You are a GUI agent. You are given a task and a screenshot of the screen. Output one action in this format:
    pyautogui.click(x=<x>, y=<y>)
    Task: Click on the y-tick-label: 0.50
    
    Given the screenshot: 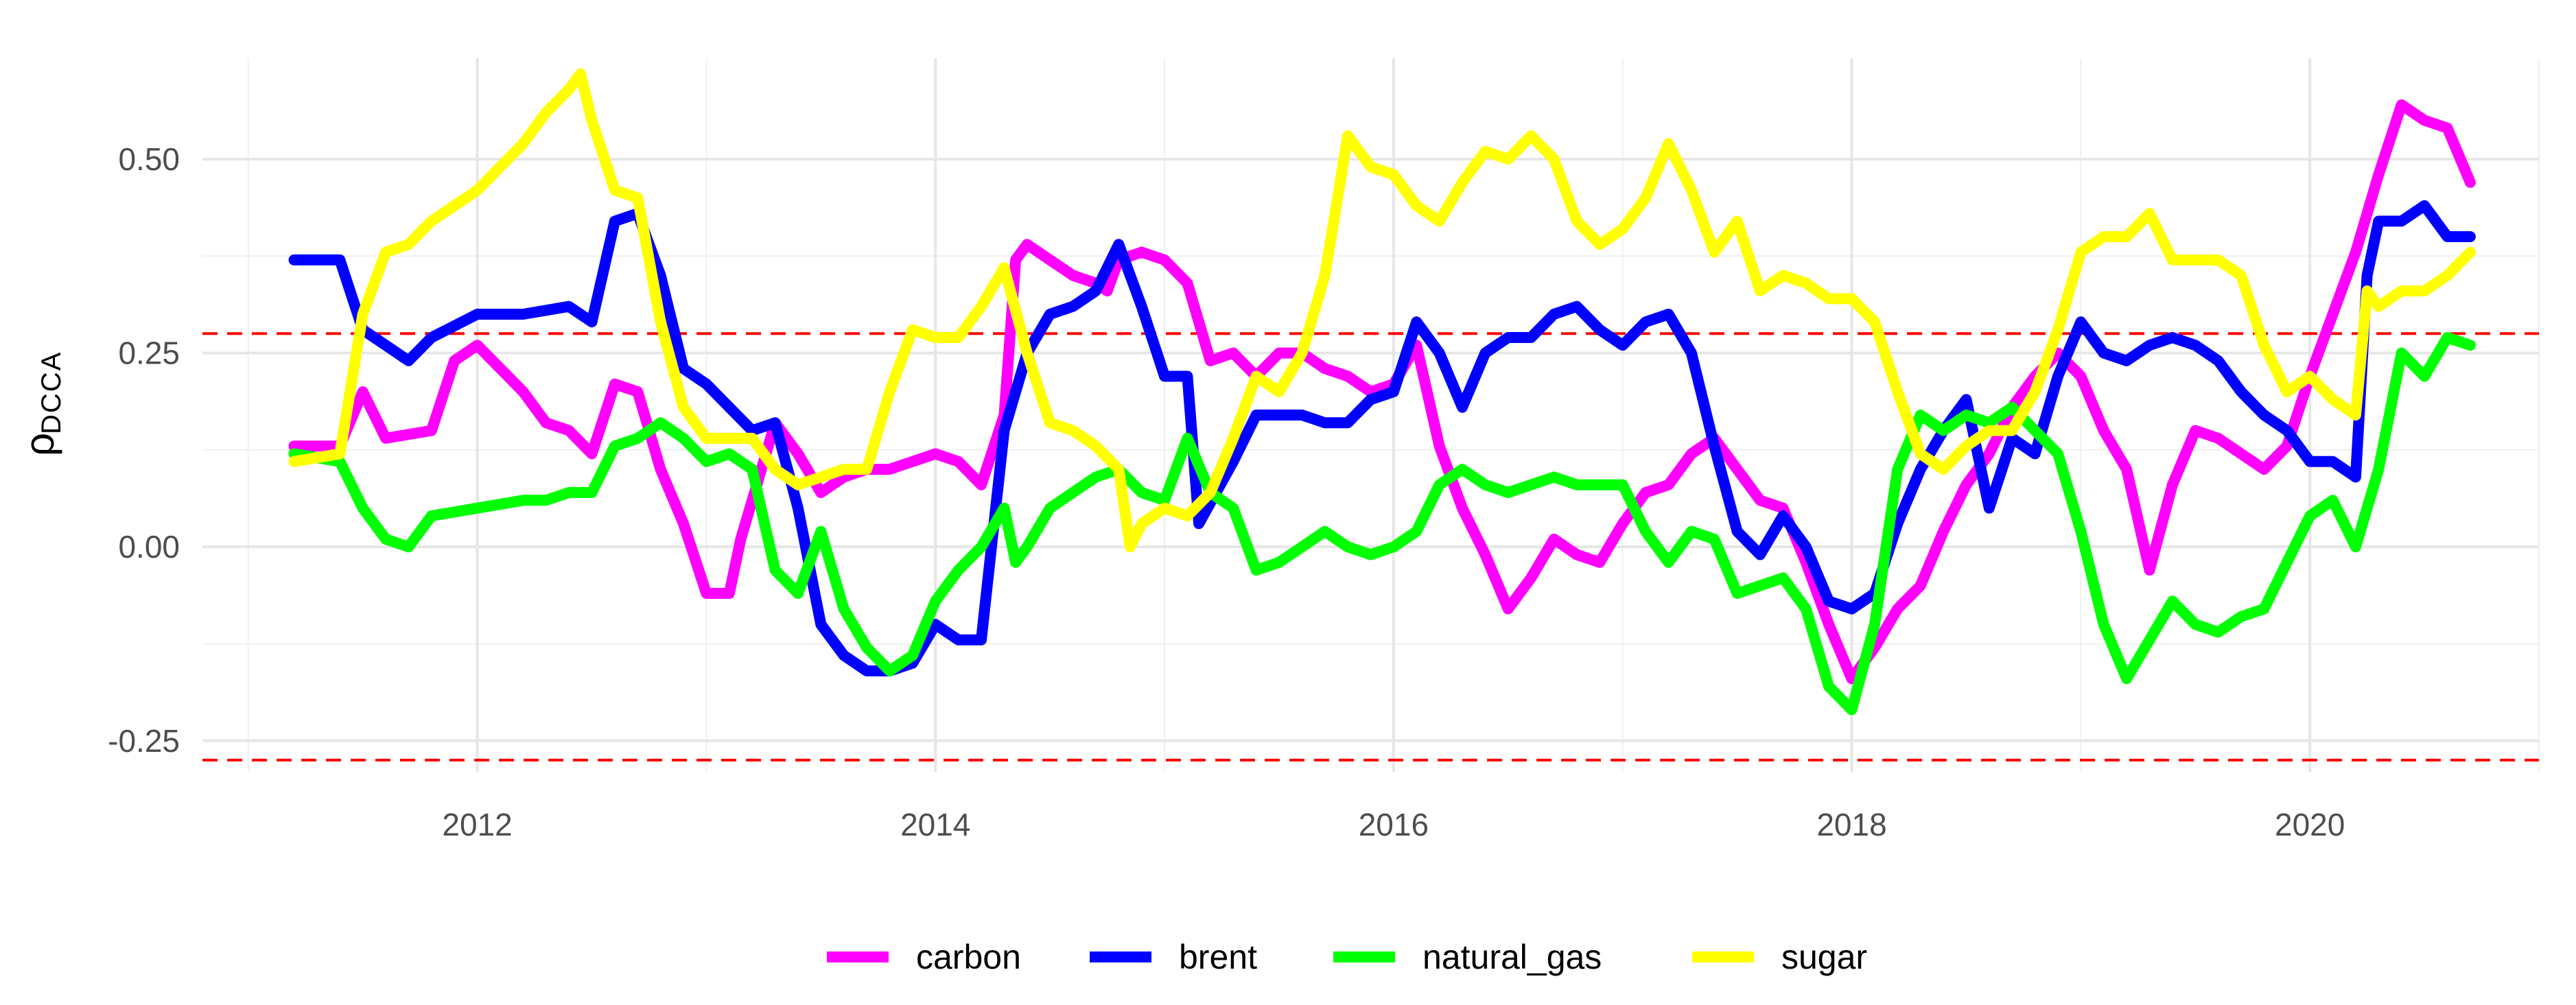 What is the action you would take?
    pyautogui.click(x=149, y=159)
    